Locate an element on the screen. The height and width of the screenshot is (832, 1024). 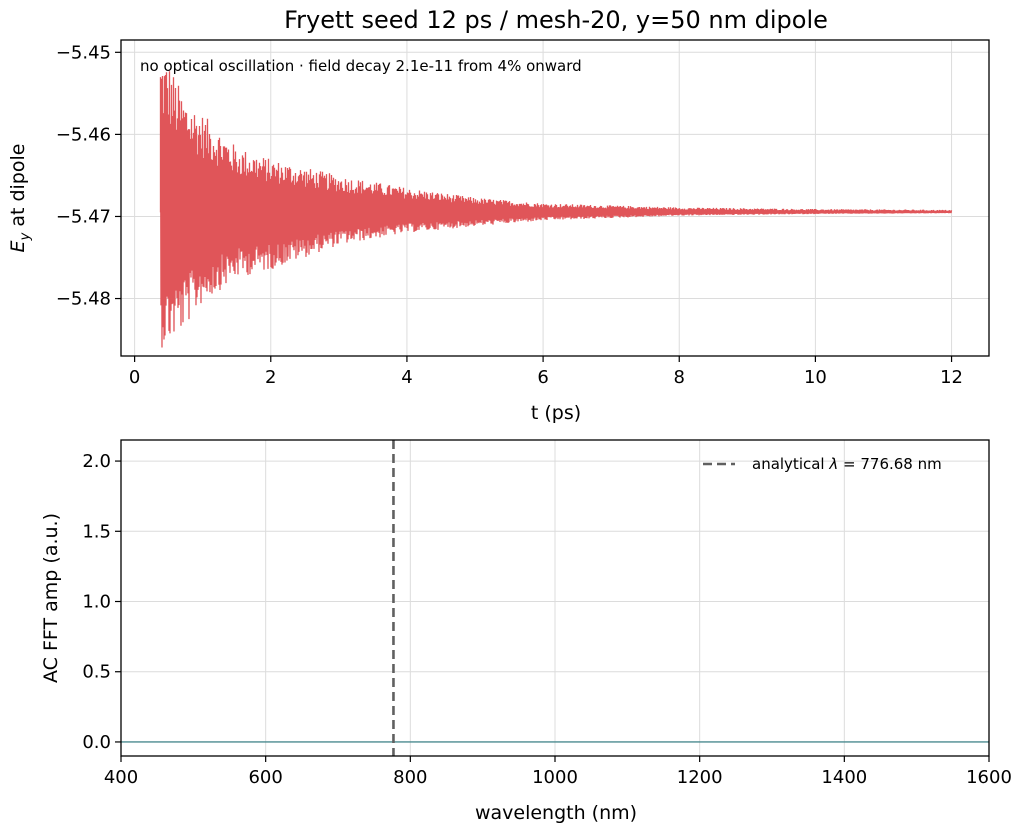
top-x-tick-label: 4 is located at coordinates (406, 377).